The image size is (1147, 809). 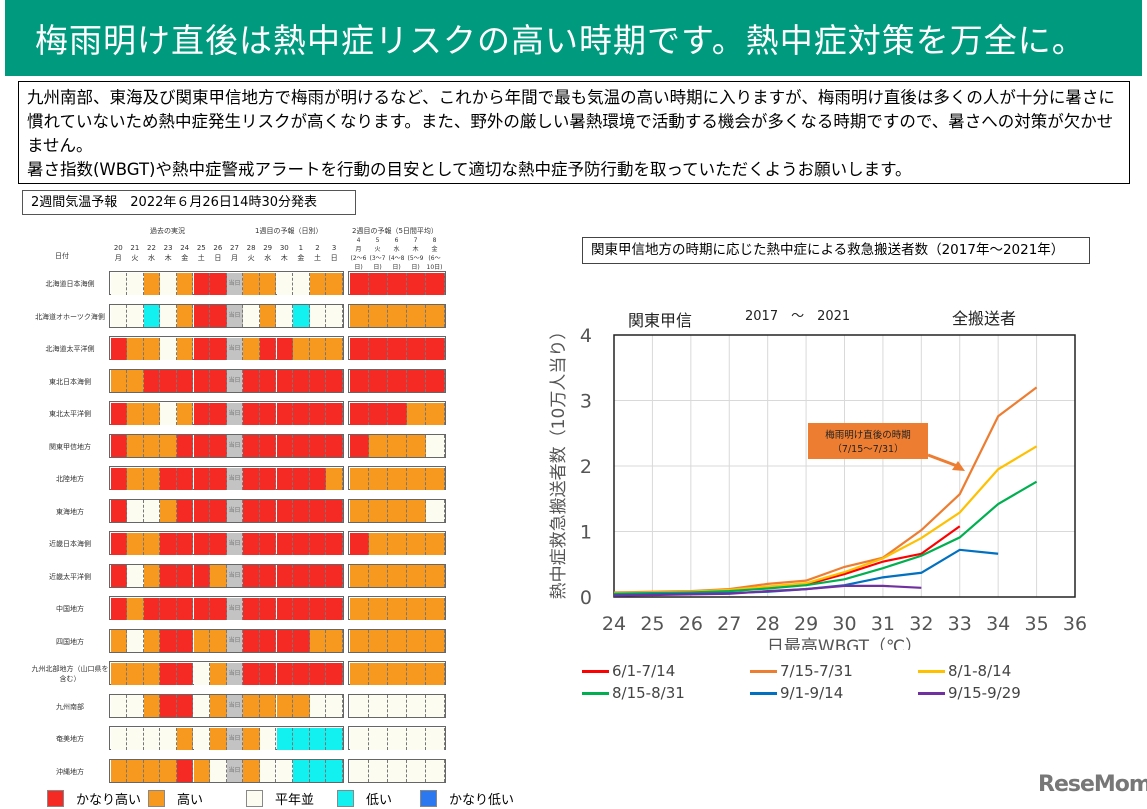 I want to click on region-label: 北海道オホーツク海側, so click(x=70, y=316).